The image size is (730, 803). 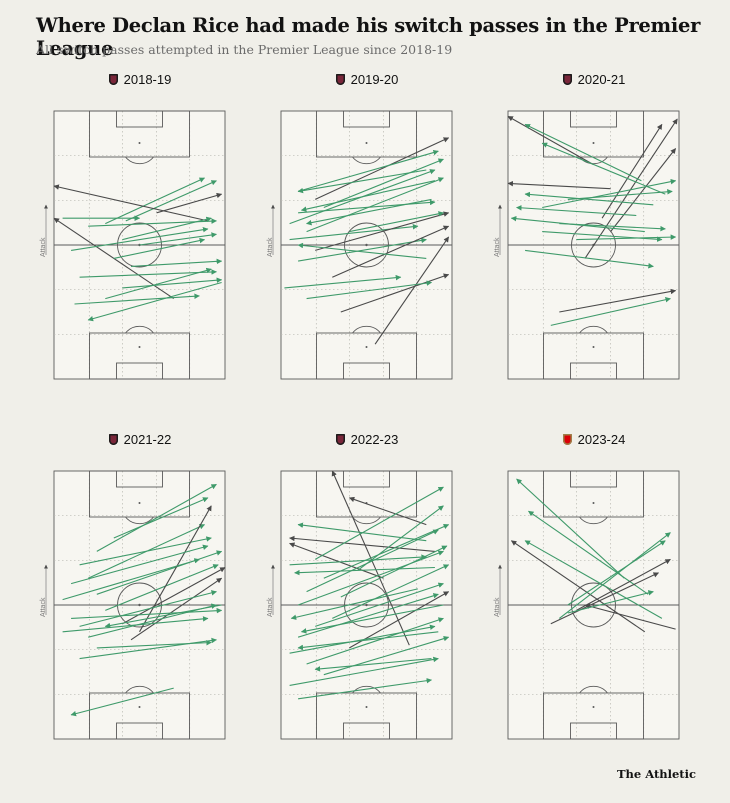 I want to click on pitch-2018-19: Attack, so click(x=133, y=245).